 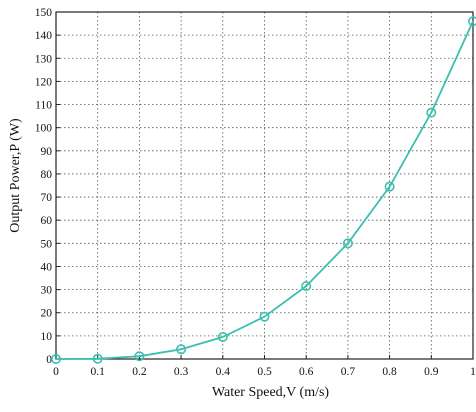 I want to click on y-tick-label: 90, so click(x=47, y=152).